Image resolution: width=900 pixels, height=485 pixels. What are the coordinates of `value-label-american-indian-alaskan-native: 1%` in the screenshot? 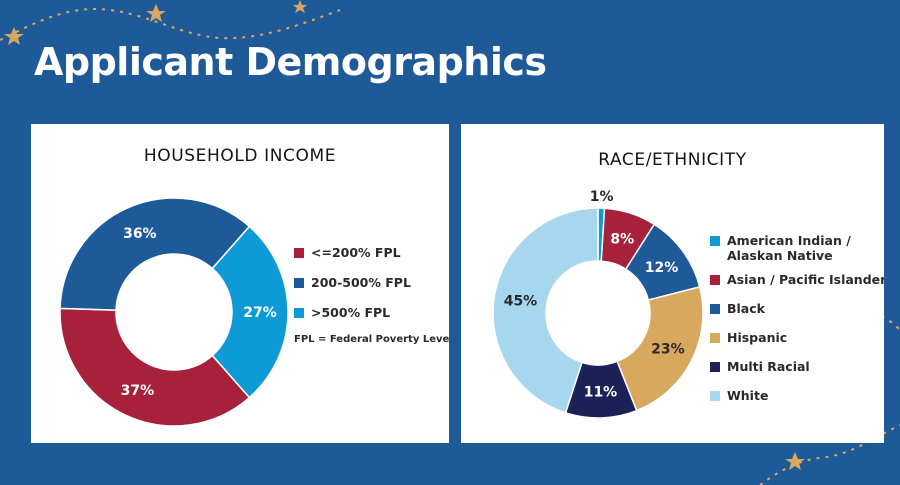 It's located at (602, 197).